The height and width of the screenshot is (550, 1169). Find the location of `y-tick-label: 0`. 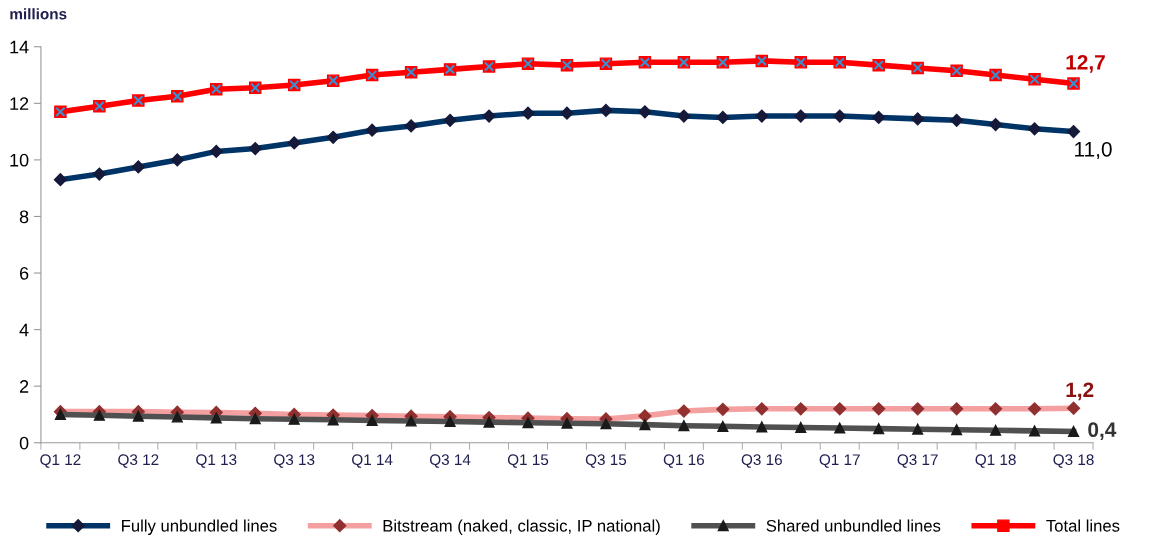

y-tick-label: 0 is located at coordinates (24, 443).